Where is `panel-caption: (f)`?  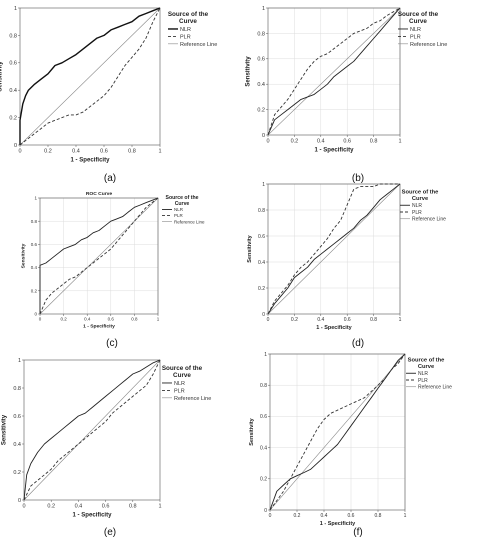
panel-caption: (f) is located at coordinates (357, 532).